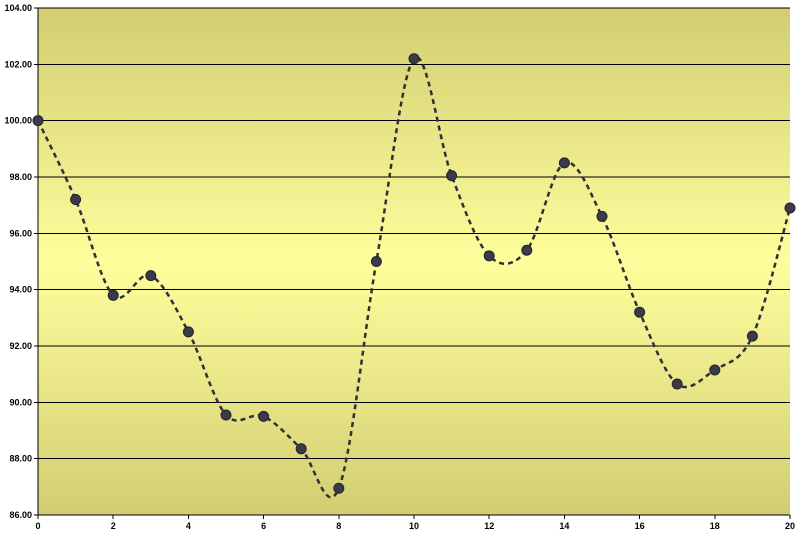 This screenshot has width=800, height=542. What do you see at coordinates (20, 515) in the screenshot?
I see `y-tick-label: 86.00` at bounding box center [20, 515].